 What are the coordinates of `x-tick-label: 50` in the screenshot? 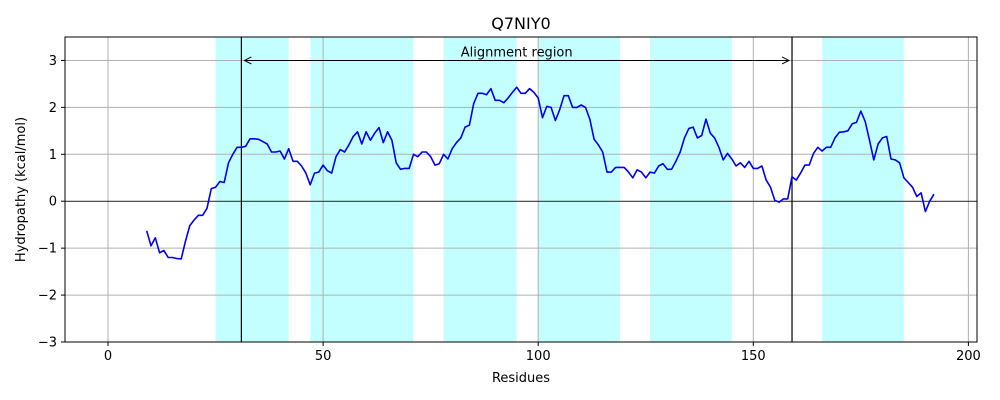 It's located at (323, 356).